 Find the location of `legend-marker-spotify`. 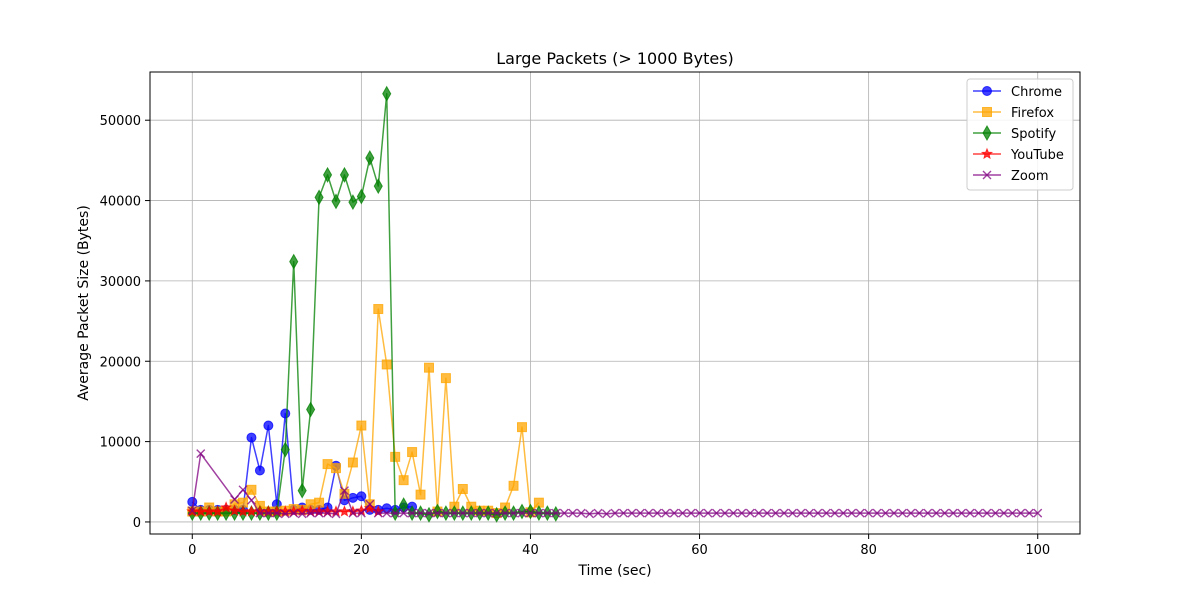

legend-marker-spotify is located at coordinates (987, 133).